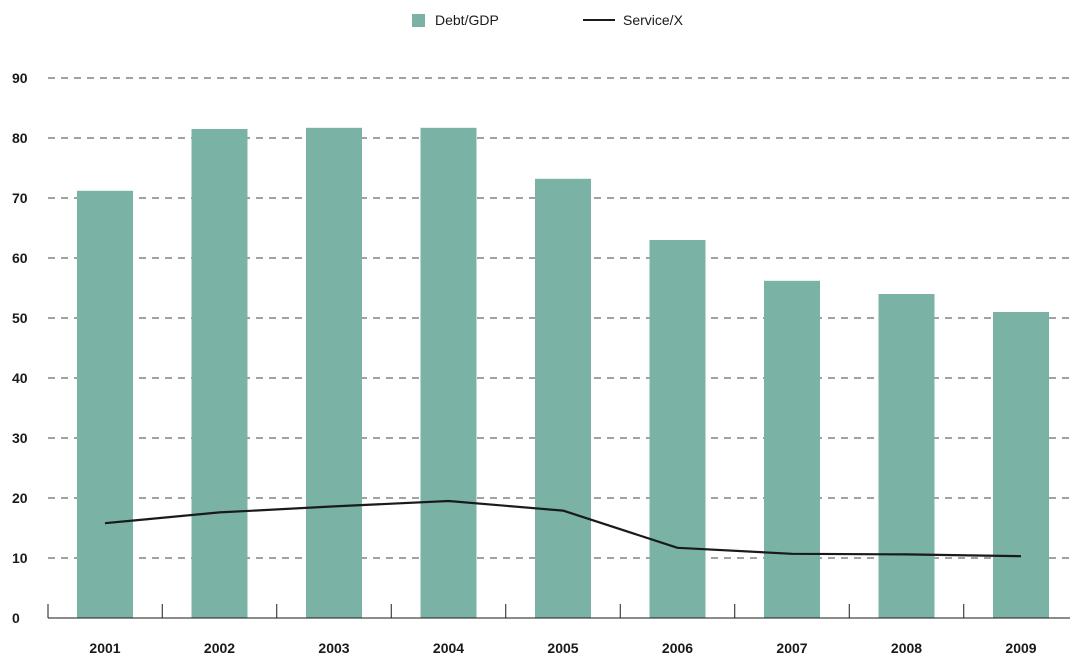 The height and width of the screenshot is (666, 1070). Describe the element at coordinates (20, 318) in the screenshot. I see `y-tick-label-50: 50` at that location.